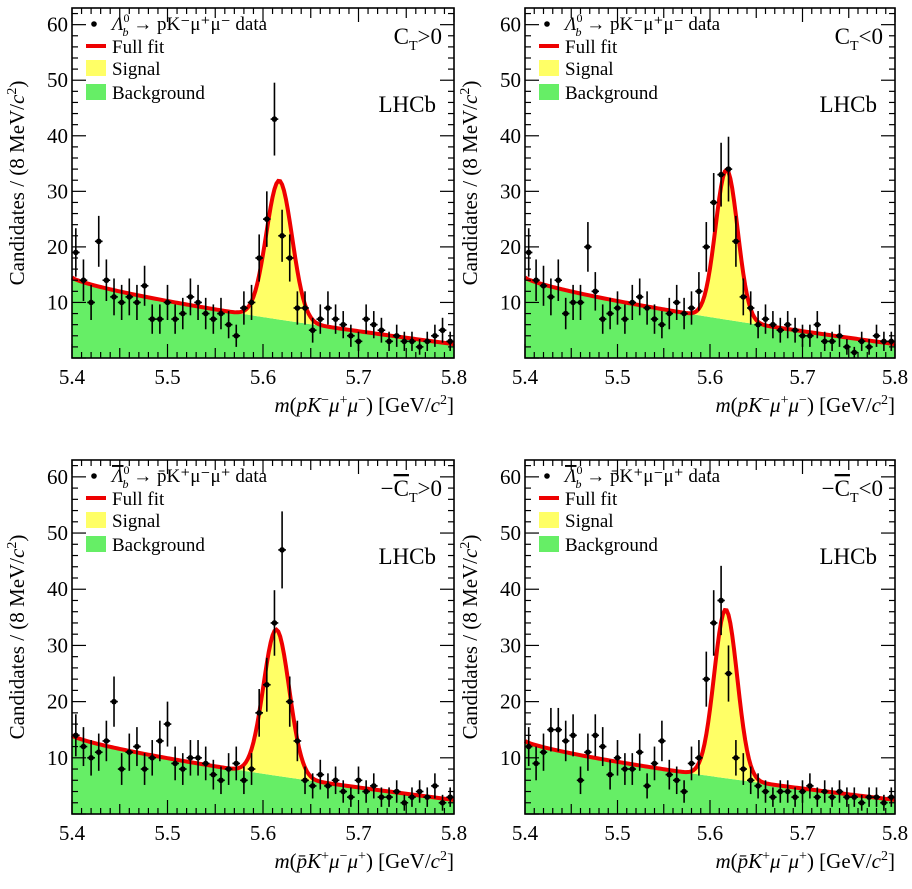  Describe the element at coordinates (314, 861) in the screenshot. I see `text-span: K` at that location.